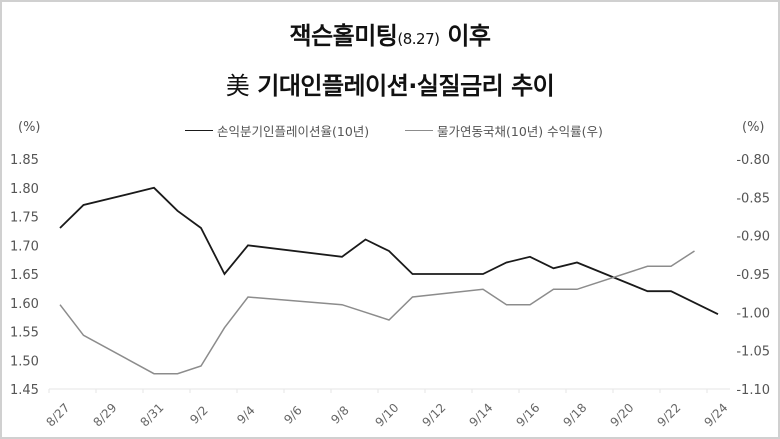 The image size is (780, 439). I want to click on x-axis-tick-label: 9/12, so click(434, 415).